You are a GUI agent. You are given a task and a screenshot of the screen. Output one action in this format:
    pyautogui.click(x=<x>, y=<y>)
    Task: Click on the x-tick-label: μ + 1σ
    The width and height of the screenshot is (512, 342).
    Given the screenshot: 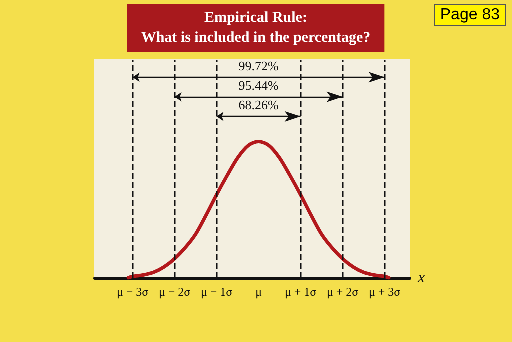 What is the action you would take?
    pyautogui.click(x=301, y=292)
    